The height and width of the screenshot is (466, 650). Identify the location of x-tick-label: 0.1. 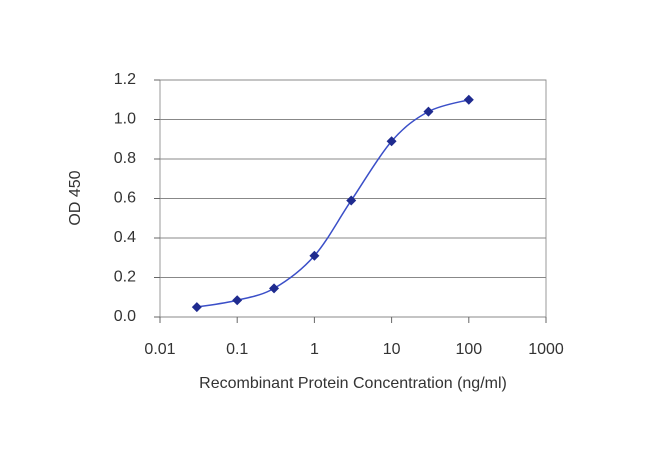
(237, 349).